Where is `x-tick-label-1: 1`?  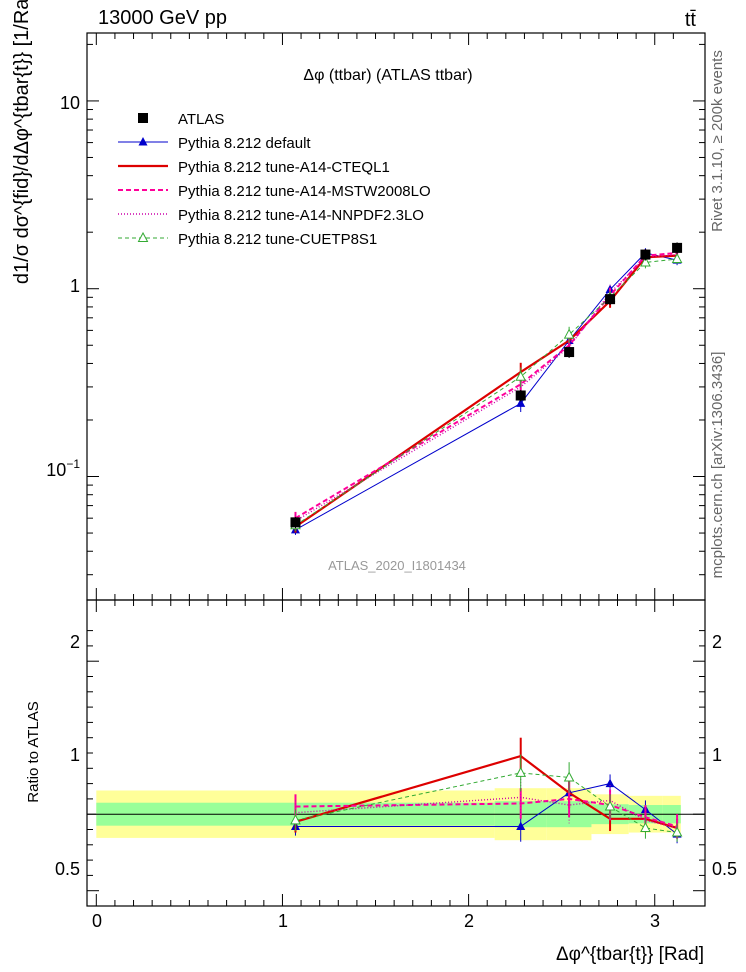 x-tick-label-1: 1 is located at coordinates (283, 921).